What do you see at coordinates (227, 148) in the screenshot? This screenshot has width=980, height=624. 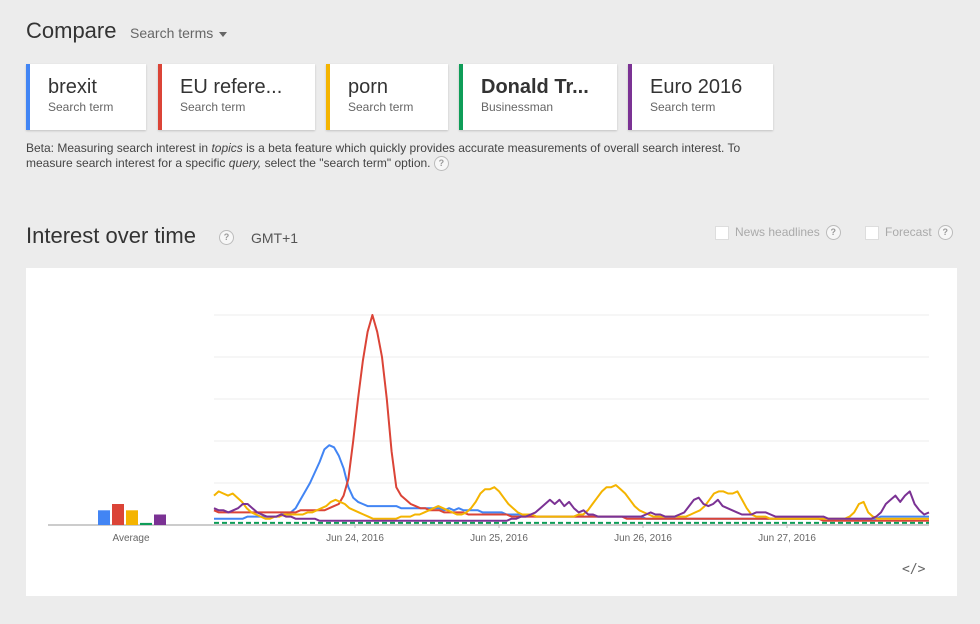 I see `beta-em-topics: topics` at bounding box center [227, 148].